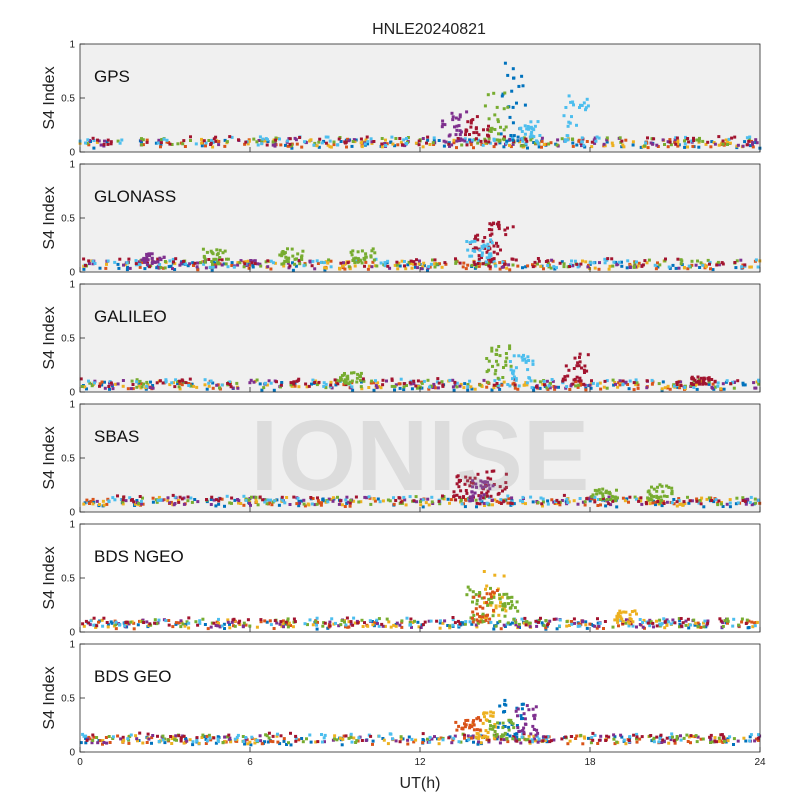 This screenshot has height=800, width=800. What do you see at coordinates (250, 762) in the screenshot?
I see `x-tick-label: 6` at bounding box center [250, 762].